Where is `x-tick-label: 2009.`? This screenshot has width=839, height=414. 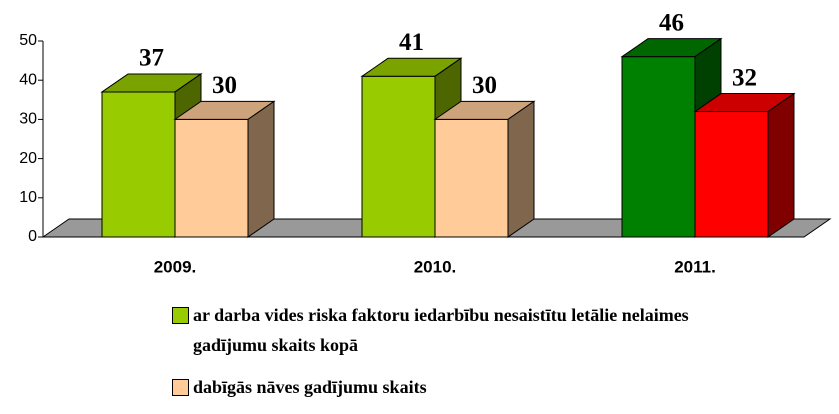 x-tick-label: 2009. is located at coordinates (175, 266).